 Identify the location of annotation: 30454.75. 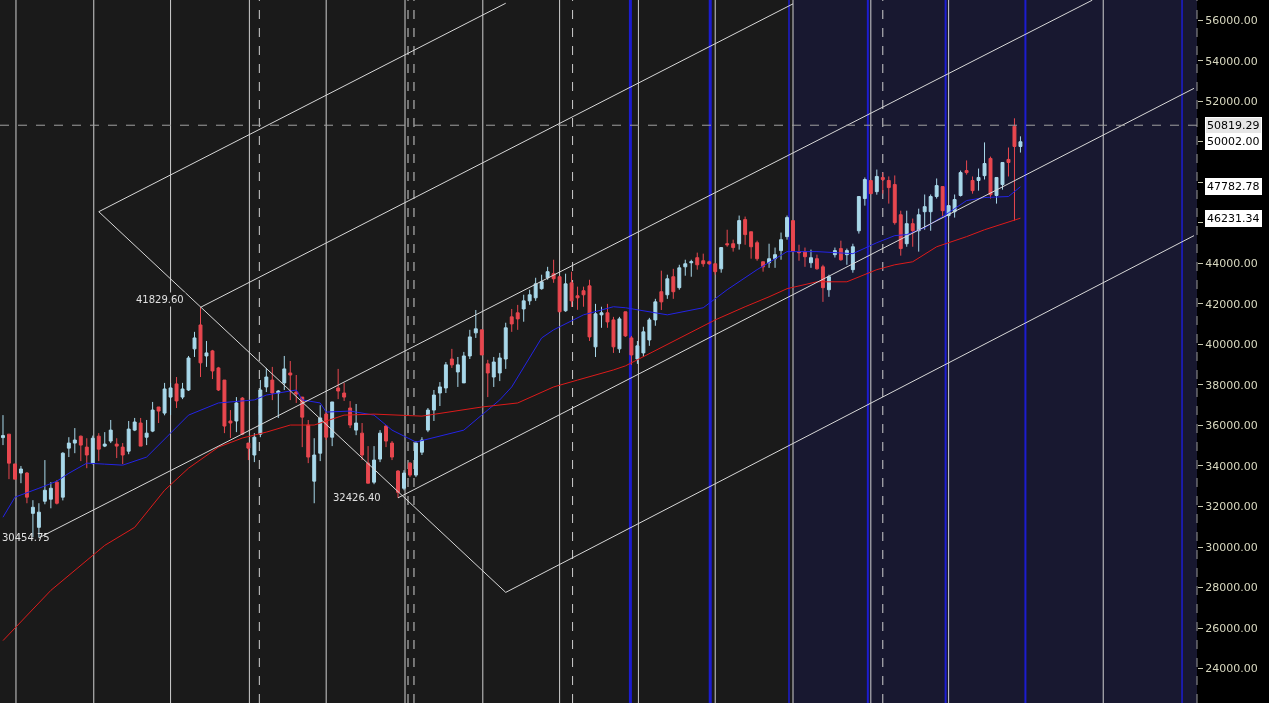
(26, 537).